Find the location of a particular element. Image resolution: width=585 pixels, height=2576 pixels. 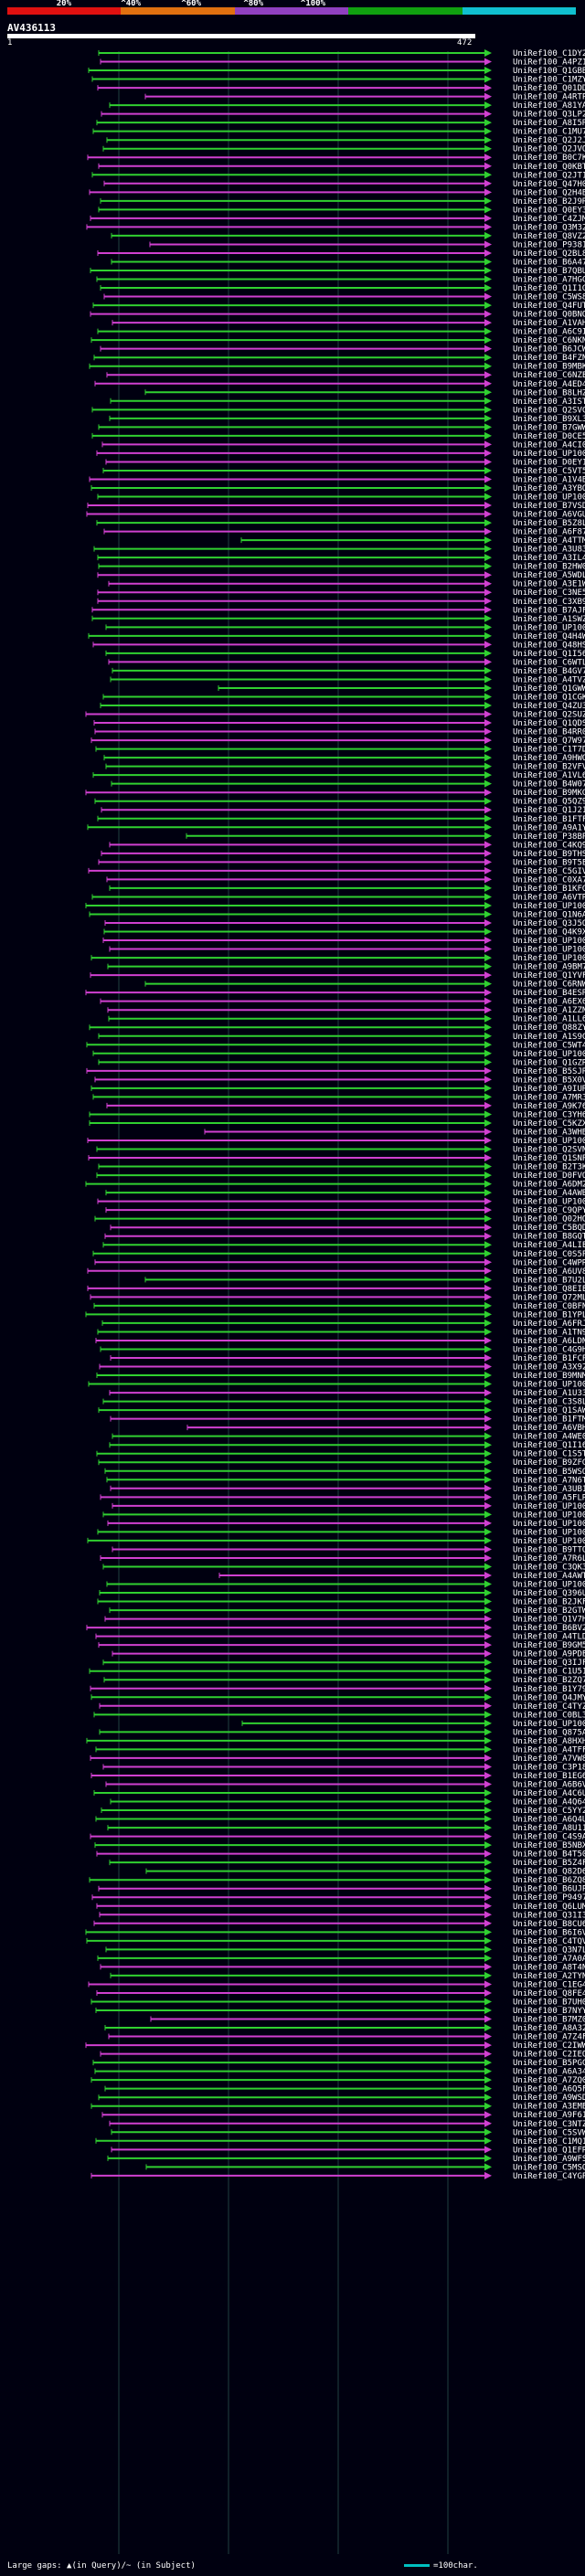

hit-row: UniRef100_Q1EFR7 is located at coordinates (348, 2150).